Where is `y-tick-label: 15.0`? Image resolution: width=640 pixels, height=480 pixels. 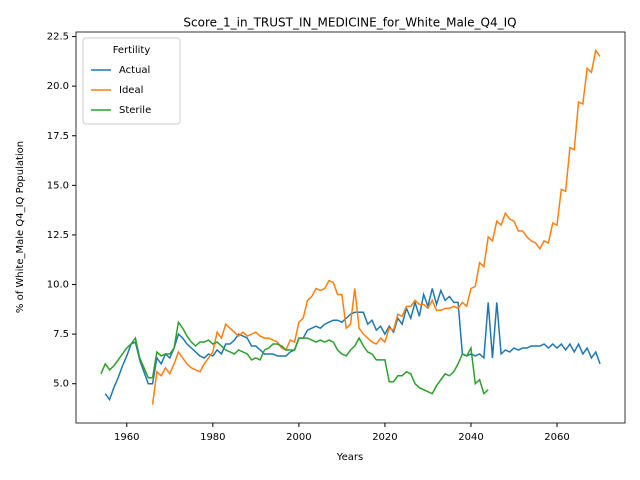
y-tick-label: 15.0 is located at coordinates (58, 185).